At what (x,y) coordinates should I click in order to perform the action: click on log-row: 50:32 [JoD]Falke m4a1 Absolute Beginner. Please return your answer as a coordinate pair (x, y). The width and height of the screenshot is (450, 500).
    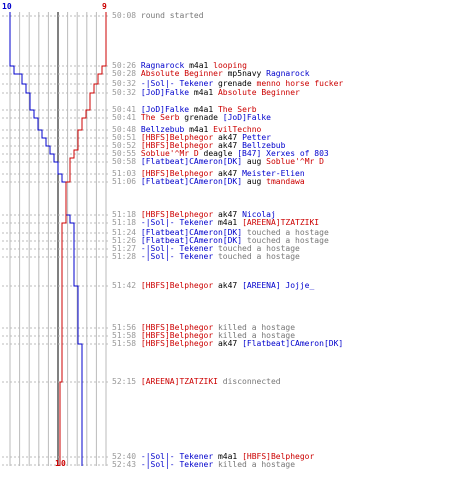
    Looking at the image, I should click on (206, 93).